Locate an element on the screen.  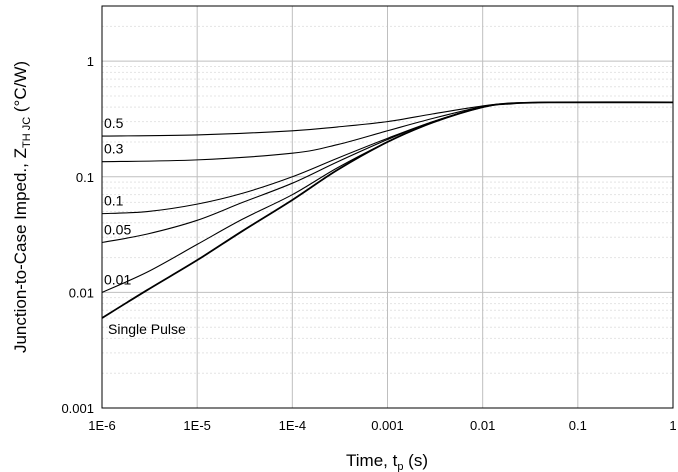
y-tick-labels: 0.001 0.01 0.1 1 is located at coordinates (77, 235).